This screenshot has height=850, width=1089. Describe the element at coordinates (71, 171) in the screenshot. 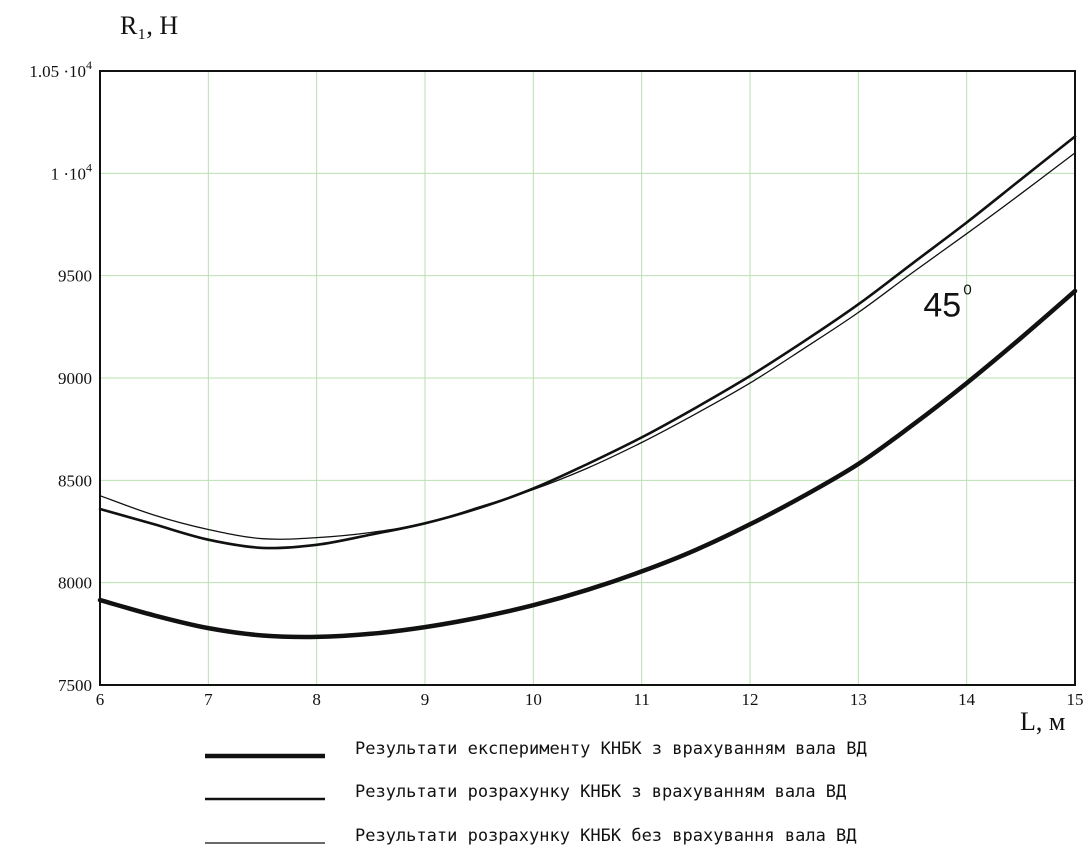

I see `y-tick-label-5: 1 ·10⁴` at that location.